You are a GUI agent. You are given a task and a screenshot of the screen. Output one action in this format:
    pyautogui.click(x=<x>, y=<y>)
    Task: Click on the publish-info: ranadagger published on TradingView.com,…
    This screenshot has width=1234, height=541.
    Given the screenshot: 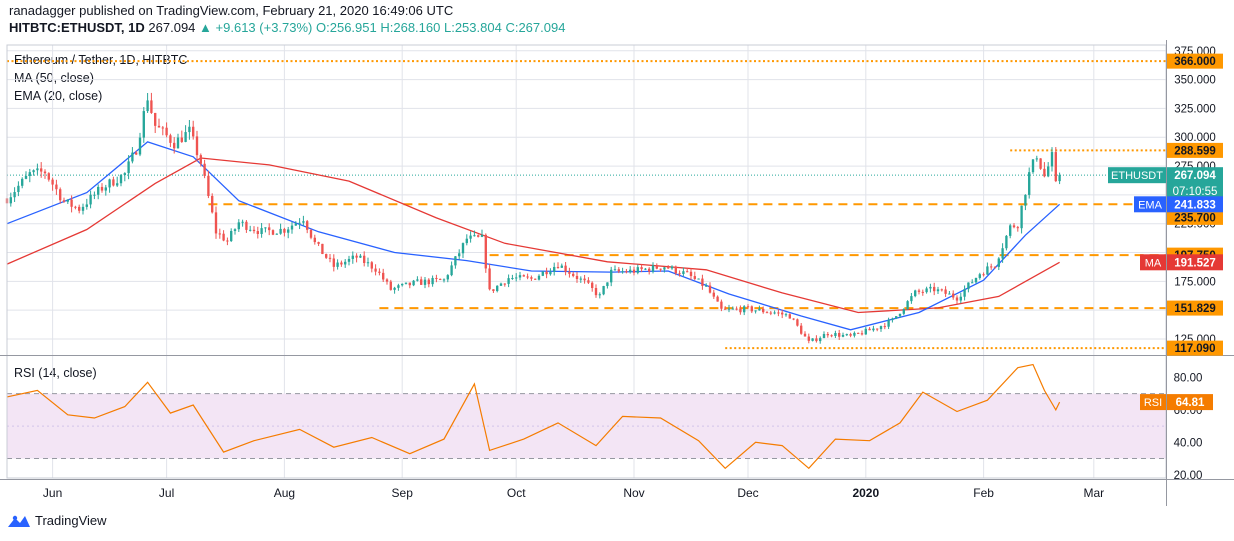 What is the action you would take?
    pyautogui.click(x=231, y=10)
    